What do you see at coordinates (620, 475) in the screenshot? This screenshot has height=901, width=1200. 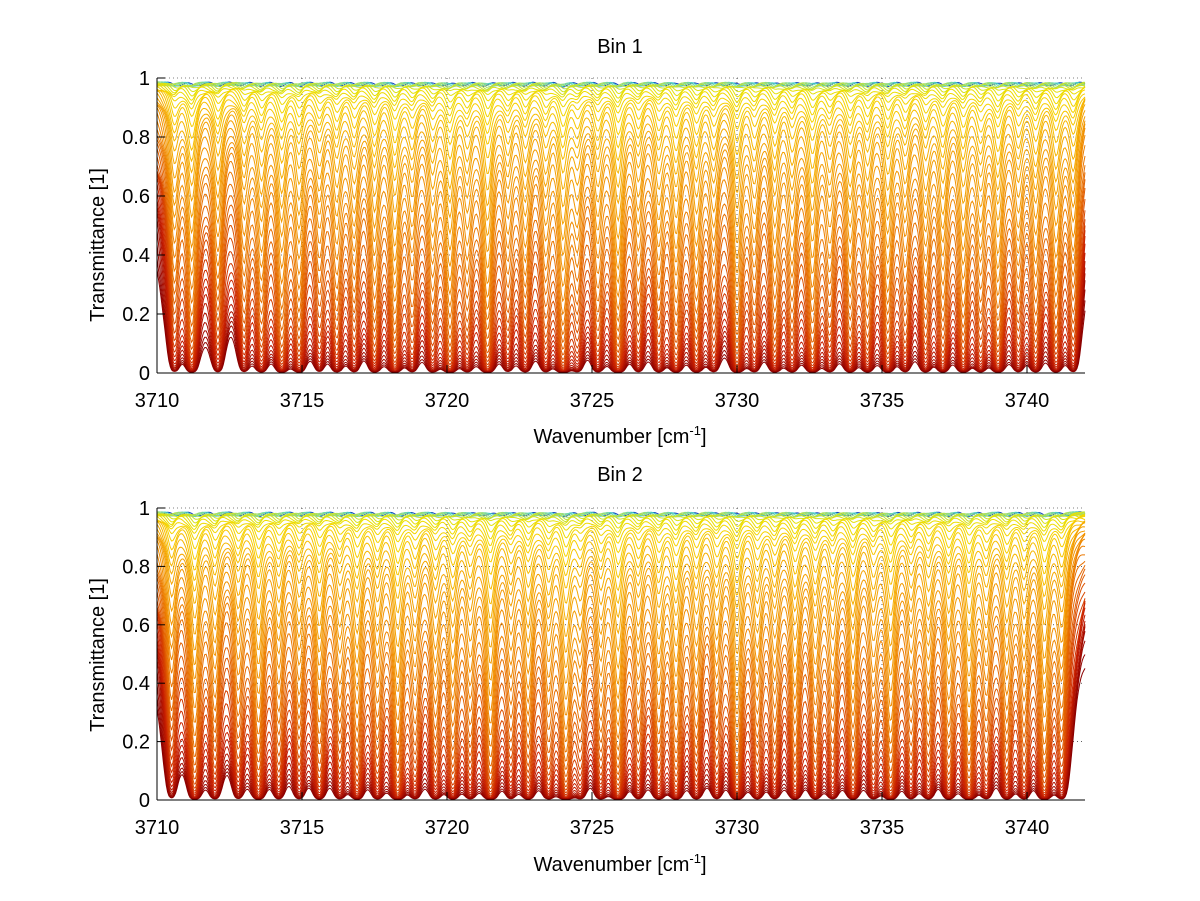 I see `chart-title: Bin 2` at bounding box center [620, 475].